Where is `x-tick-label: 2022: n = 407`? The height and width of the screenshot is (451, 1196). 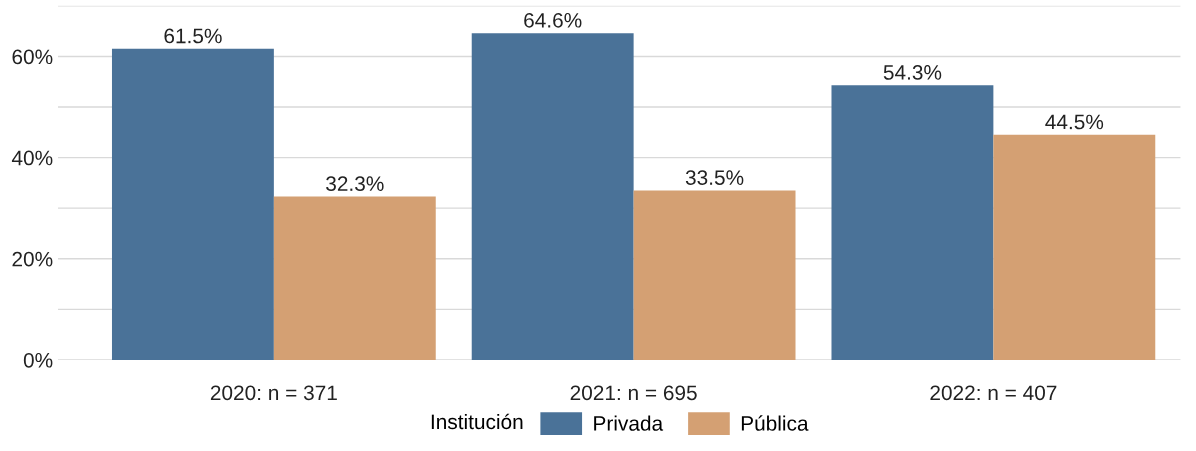
x-tick-label: 2022: n = 407 is located at coordinates (993, 393).